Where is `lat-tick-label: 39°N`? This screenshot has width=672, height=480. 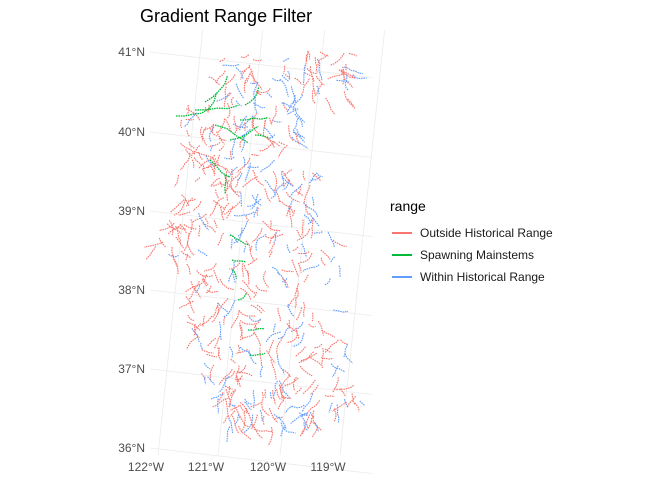
lat-tick-label: 39°N is located at coordinates (131, 211).